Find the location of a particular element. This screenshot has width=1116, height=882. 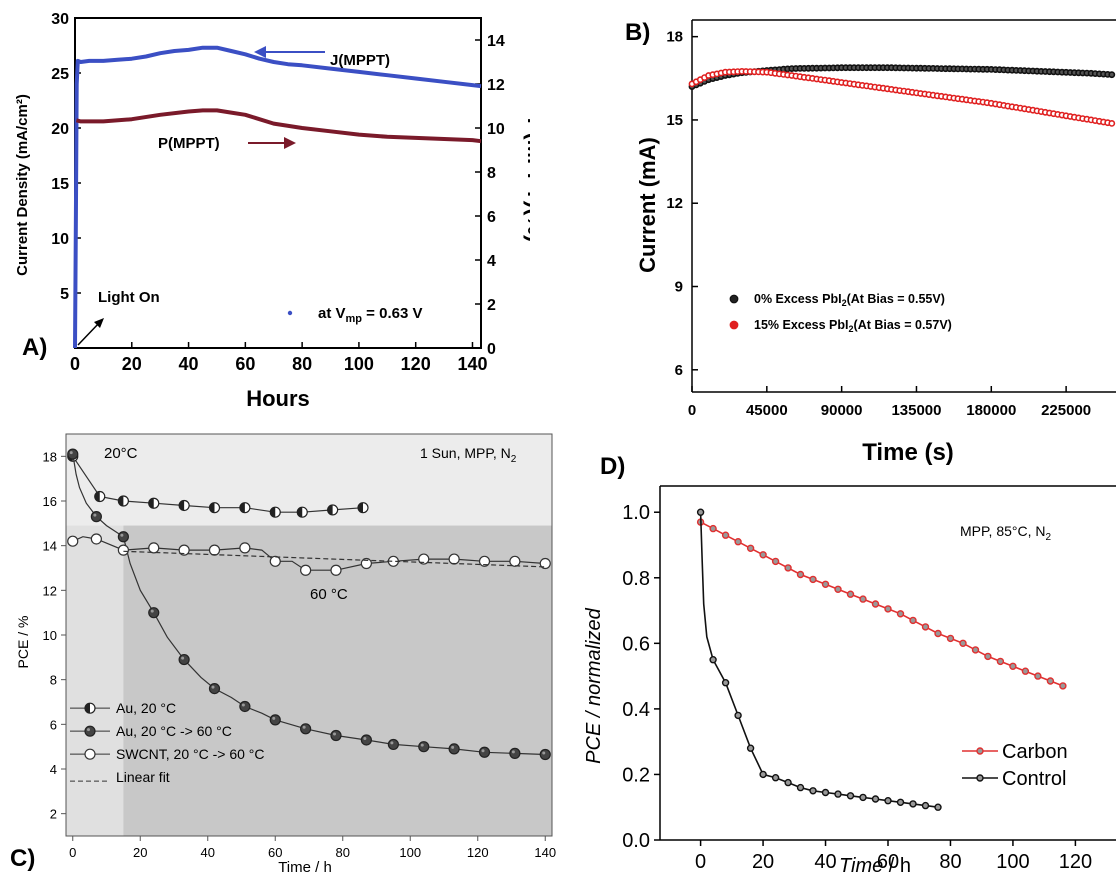

y-axis-label: Current Density (mA/cm²) is located at coordinates (22, 185).